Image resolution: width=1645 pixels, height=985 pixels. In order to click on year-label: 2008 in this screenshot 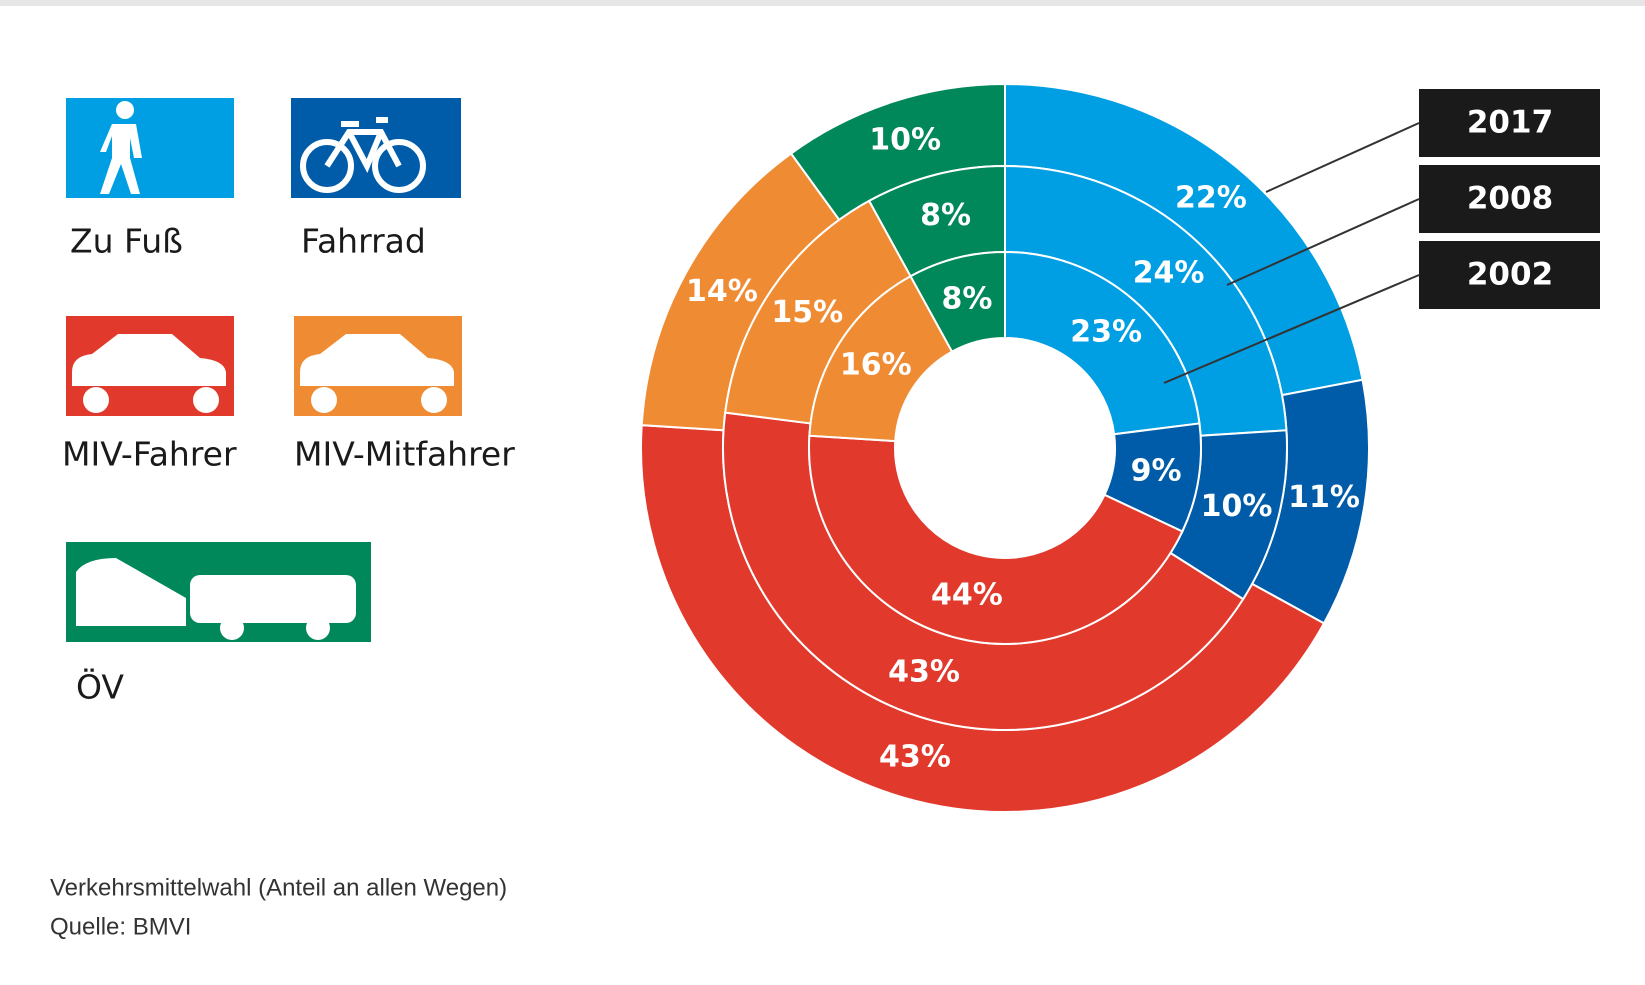, I will do `click(1510, 199)`.